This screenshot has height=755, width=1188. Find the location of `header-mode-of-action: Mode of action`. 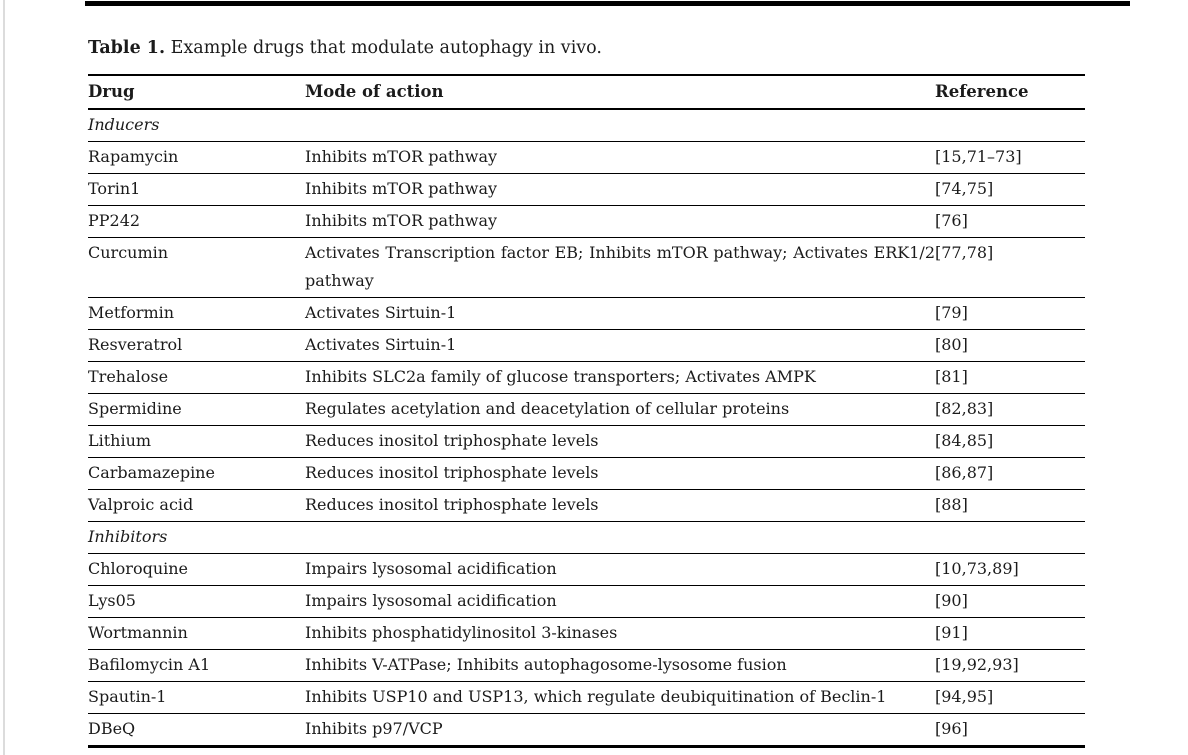

header-mode-of-action: Mode of action is located at coordinates (620, 92).